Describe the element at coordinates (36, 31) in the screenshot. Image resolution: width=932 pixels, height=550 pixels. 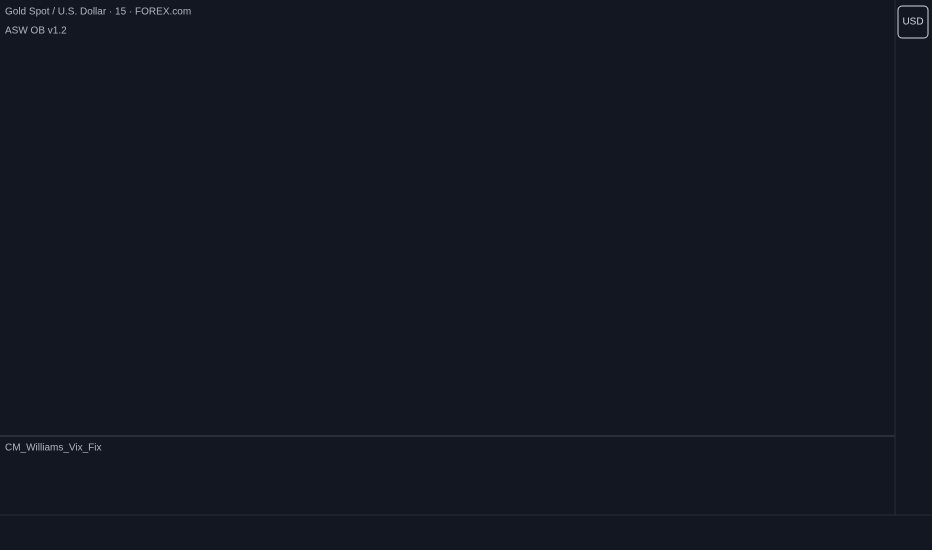
I see `indicator-name: ASW OB v1.2` at that location.